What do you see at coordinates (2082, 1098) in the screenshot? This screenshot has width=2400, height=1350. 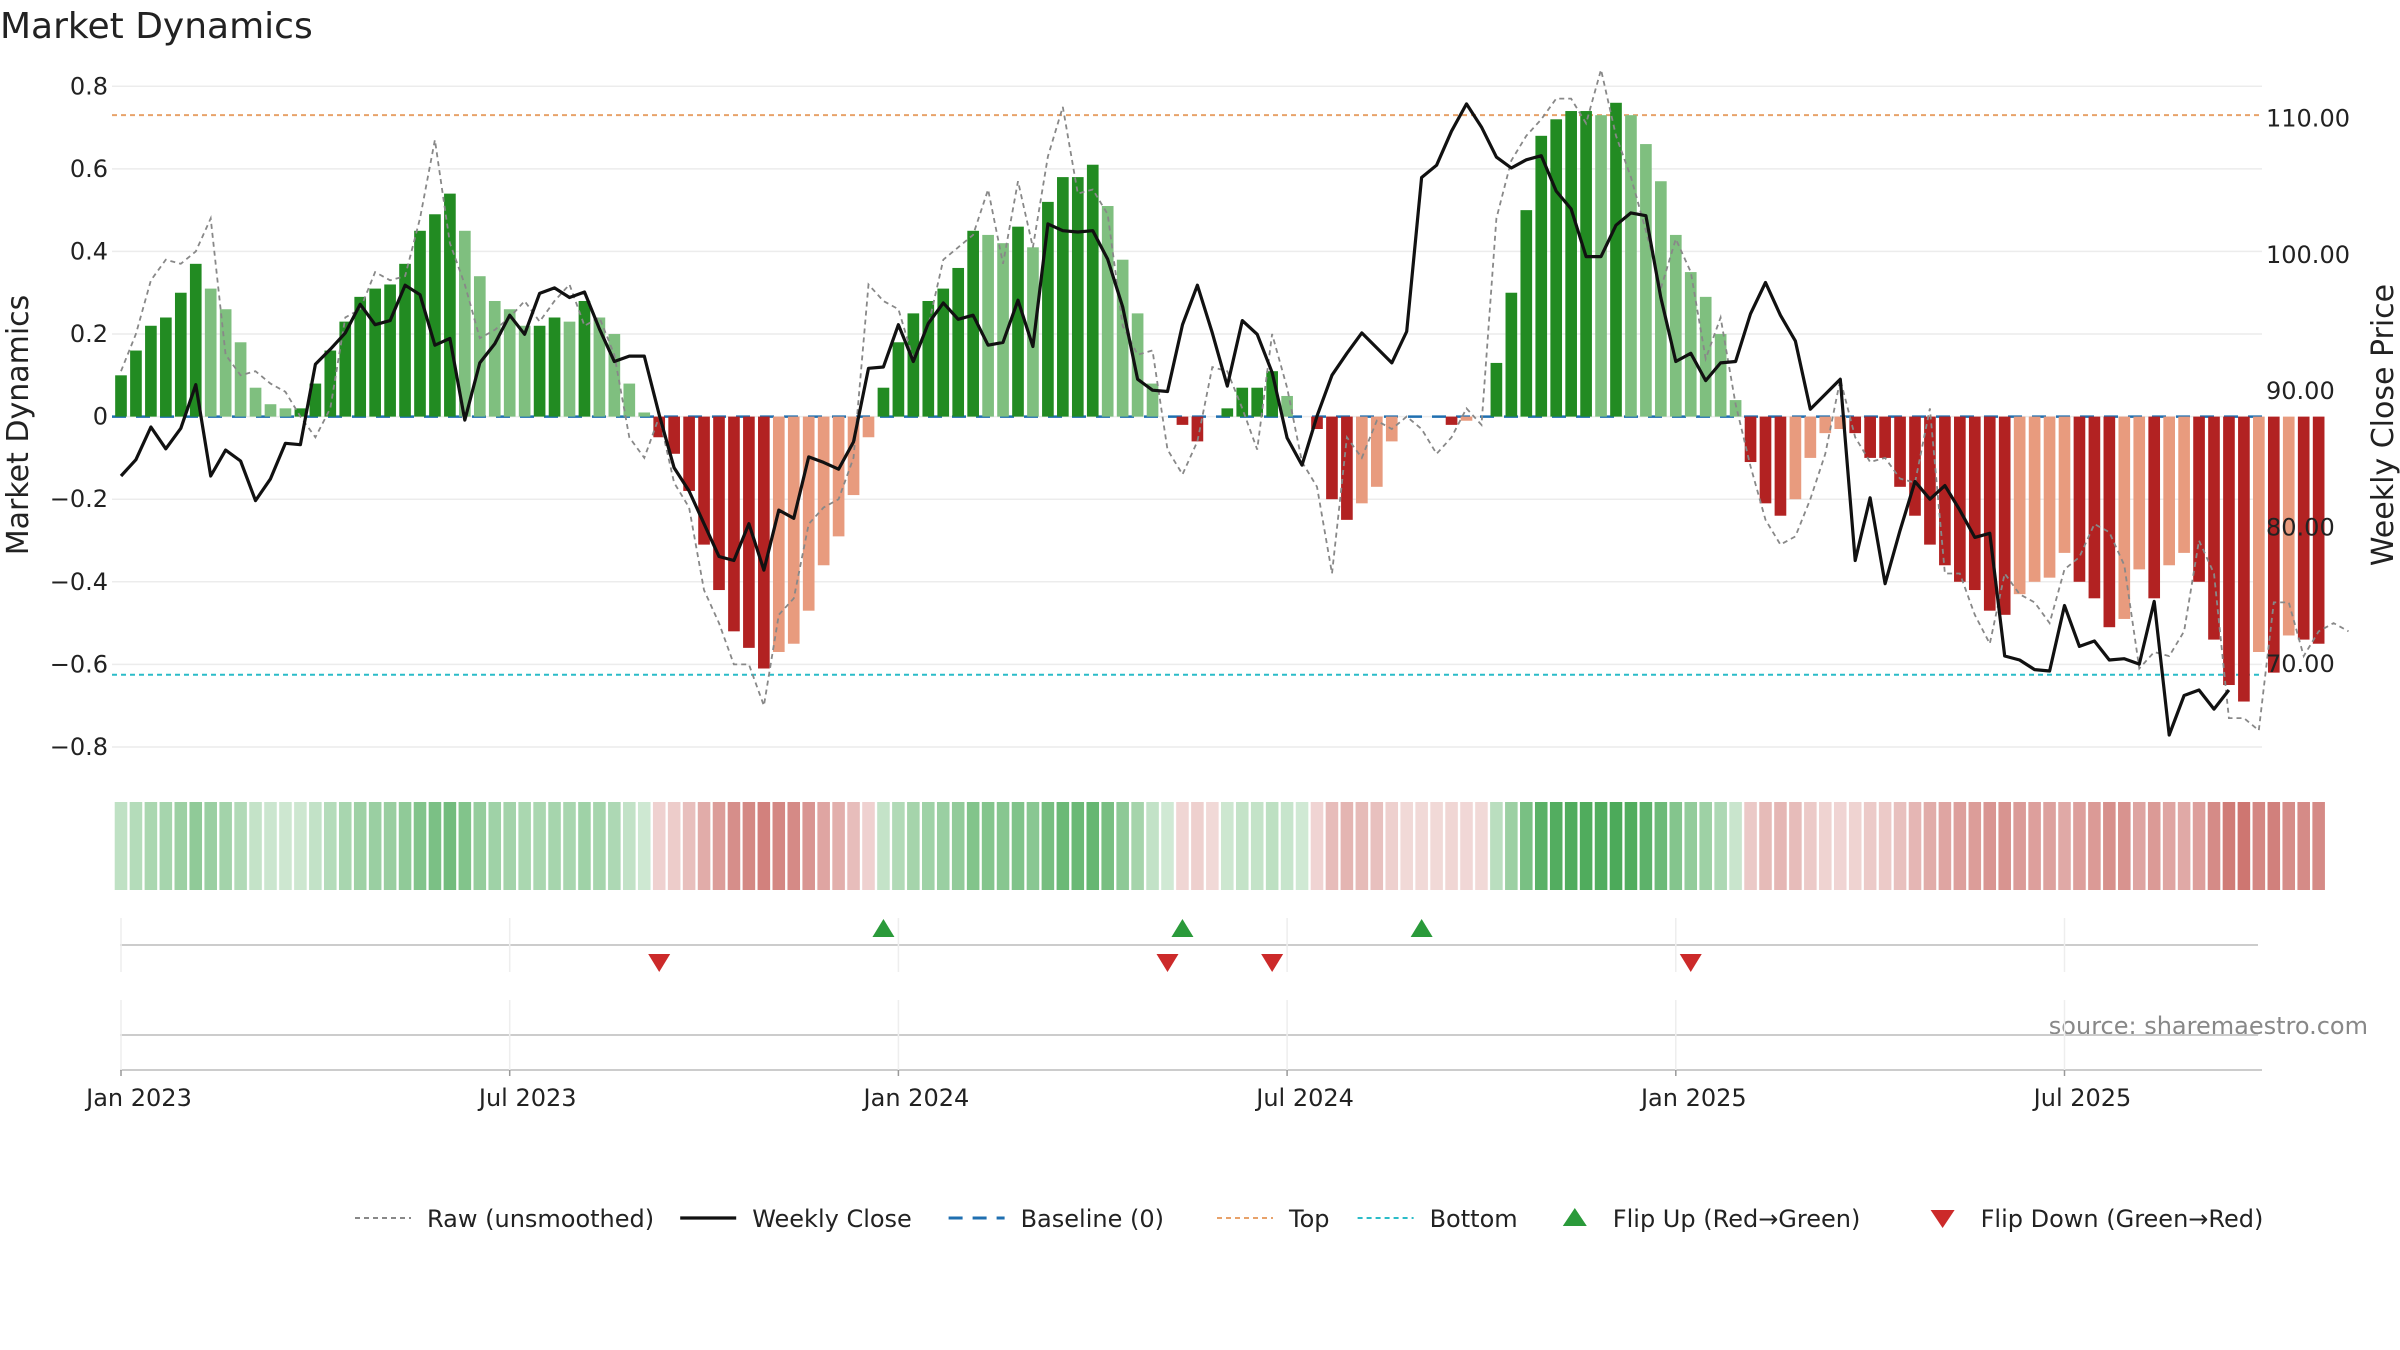 I see `x-tick-label: Jul 2025` at bounding box center [2082, 1098].